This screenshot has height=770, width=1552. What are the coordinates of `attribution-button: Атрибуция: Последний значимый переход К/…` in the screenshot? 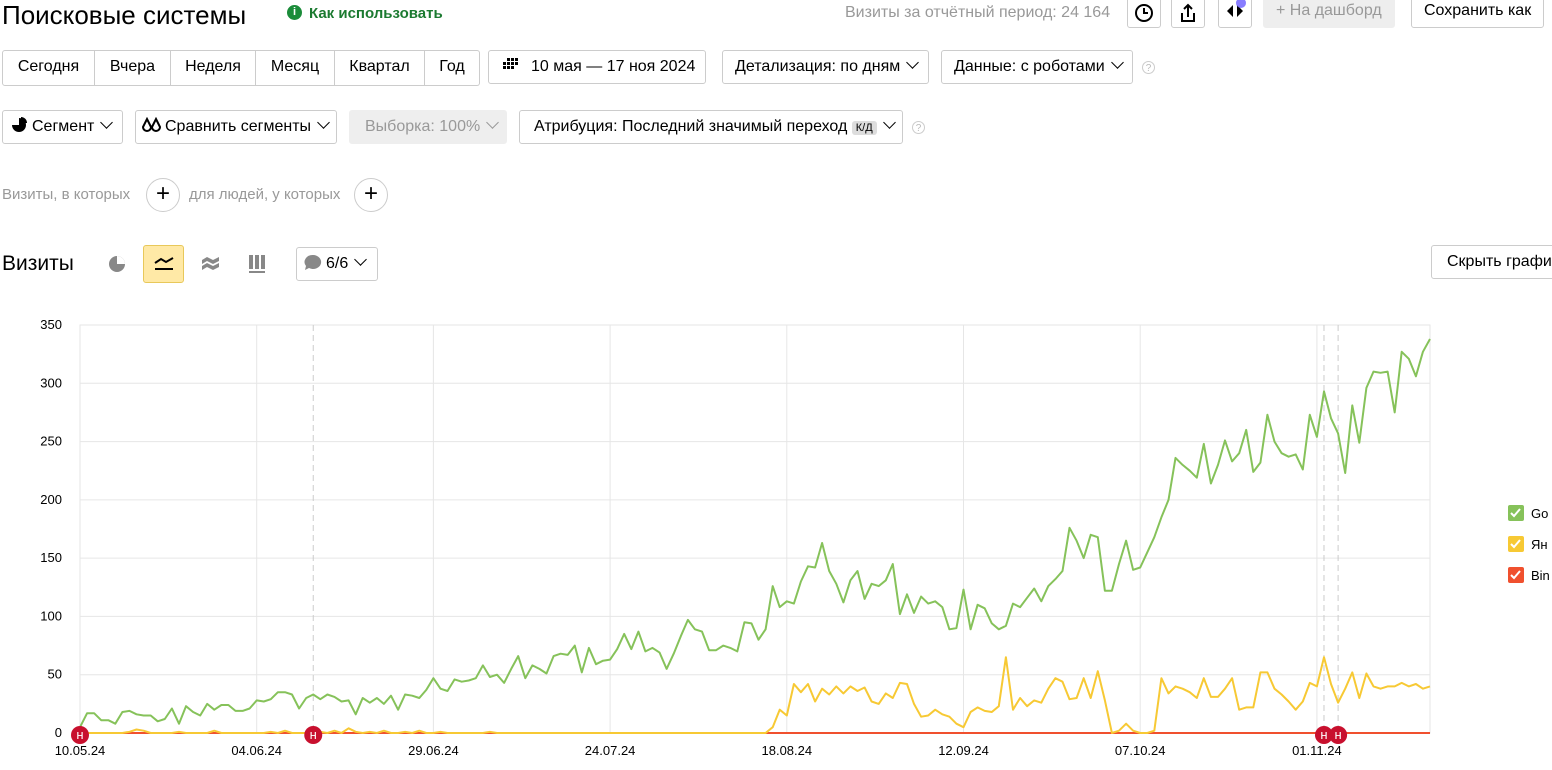 It's located at (711, 127).